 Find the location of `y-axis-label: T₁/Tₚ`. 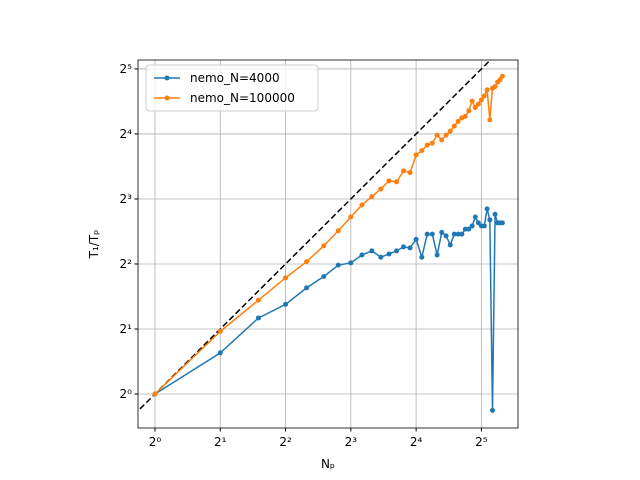

y-axis-label: T₁/Tₚ is located at coordinates (94, 245).